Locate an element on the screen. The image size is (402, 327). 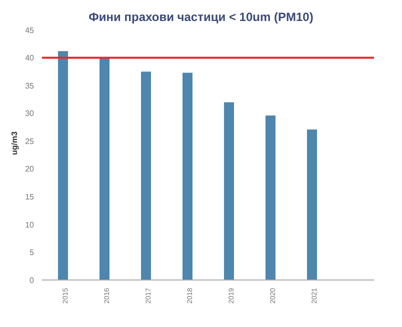
chart-title: Фини прахови частици < 10um (PM10) is located at coordinates (201, 17).